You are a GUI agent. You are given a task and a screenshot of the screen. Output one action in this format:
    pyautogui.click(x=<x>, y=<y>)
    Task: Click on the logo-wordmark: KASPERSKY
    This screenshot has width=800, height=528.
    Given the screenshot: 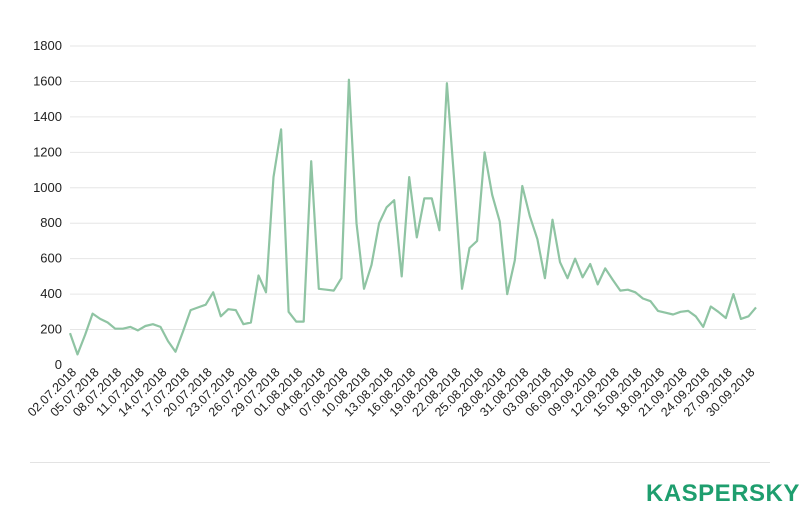 What is the action you would take?
    pyautogui.click(x=723, y=493)
    